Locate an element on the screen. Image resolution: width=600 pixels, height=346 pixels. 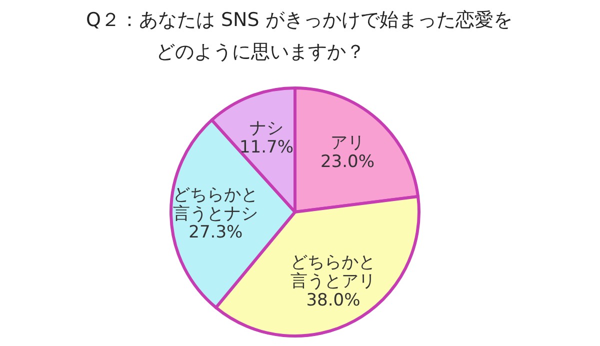
slice-label: アリ is located at coordinates (347, 142).